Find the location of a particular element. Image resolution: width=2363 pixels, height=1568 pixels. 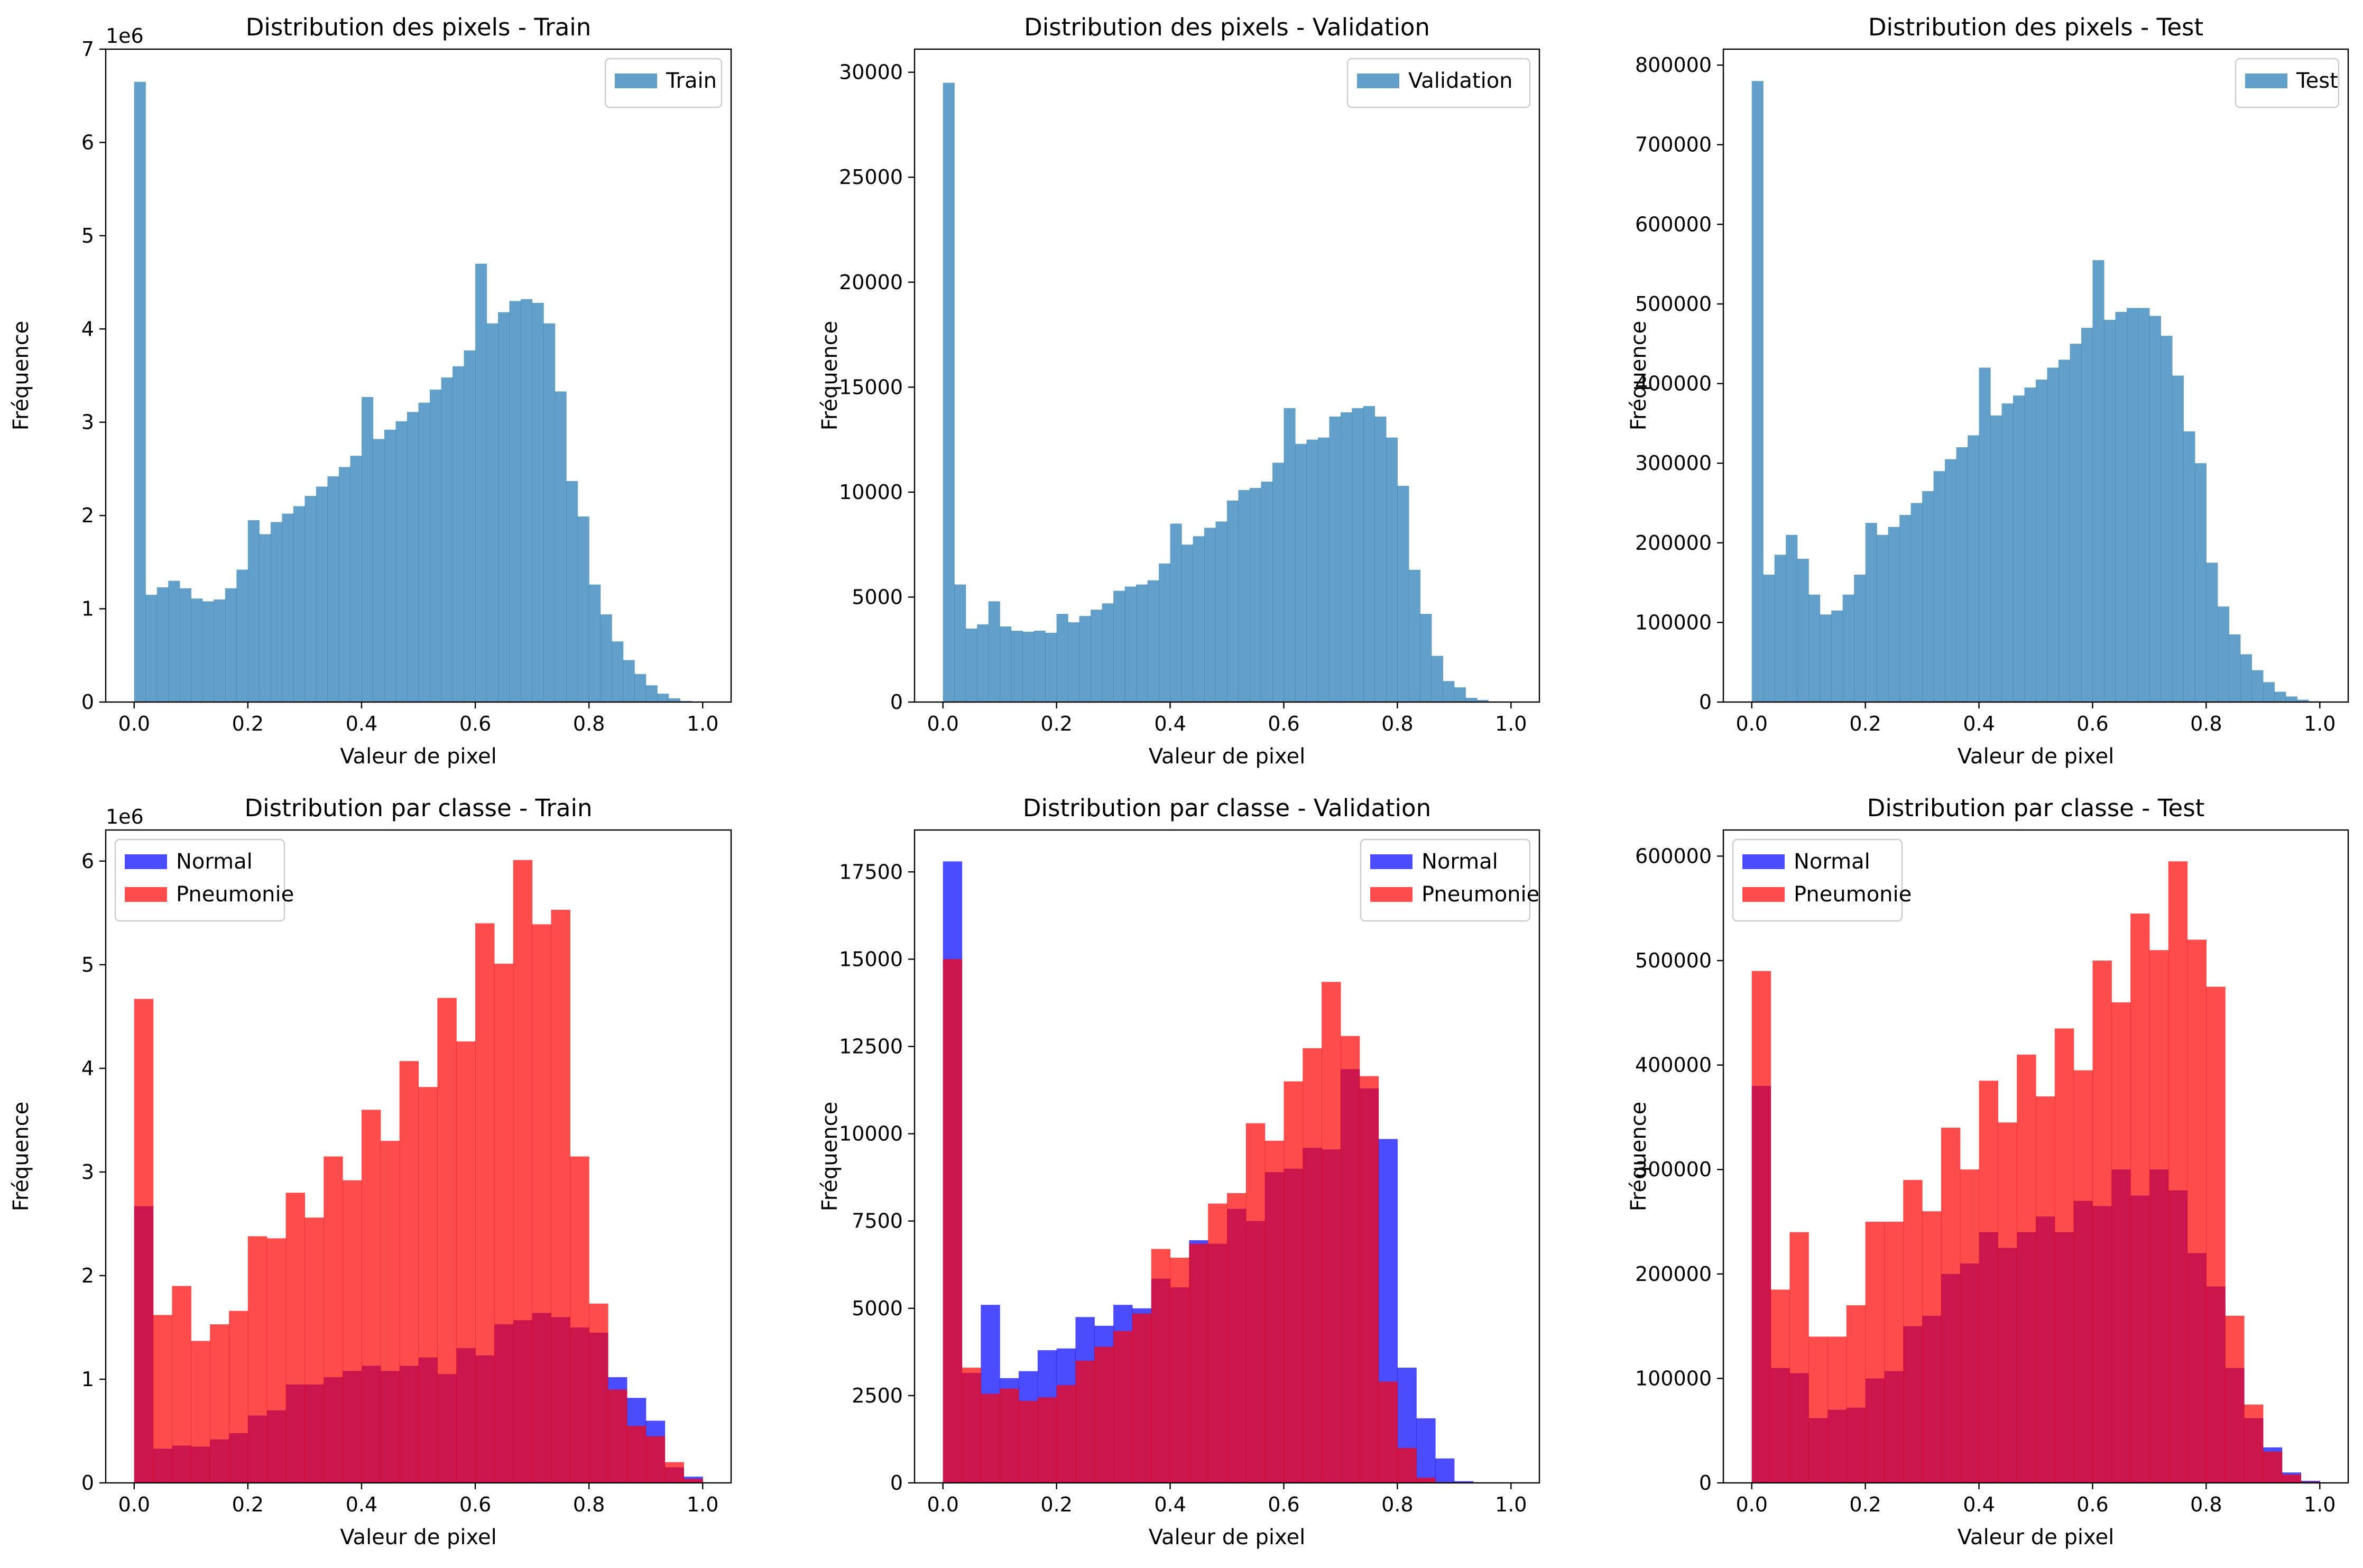

chart-title: Distribution par classe - Validation is located at coordinates (1227, 808).